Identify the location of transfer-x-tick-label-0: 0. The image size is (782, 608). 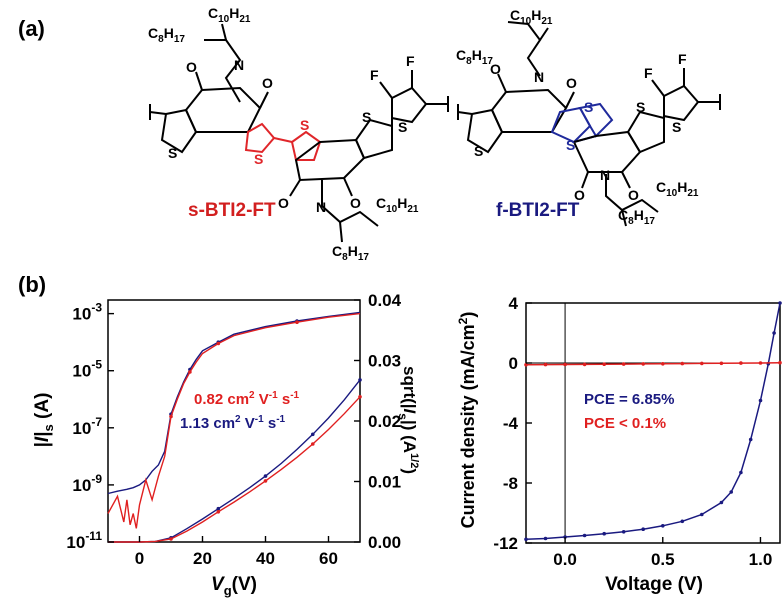
(139, 558).